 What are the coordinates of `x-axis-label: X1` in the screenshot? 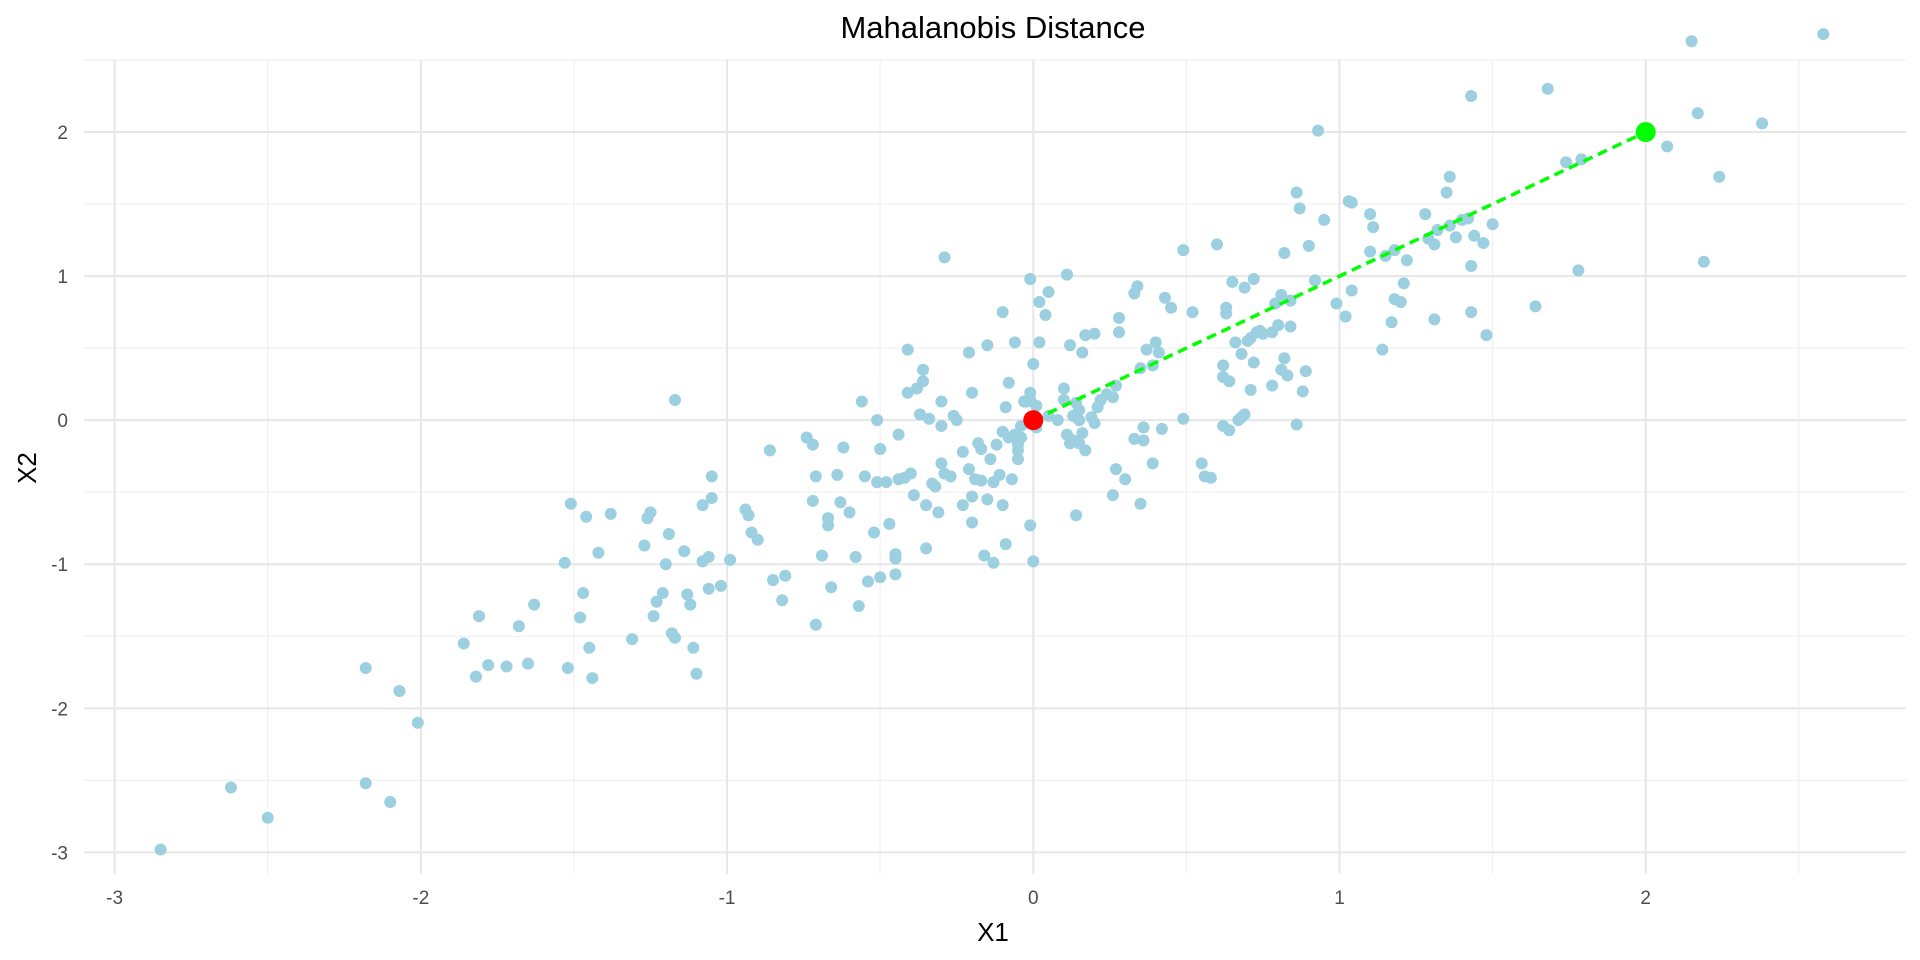 It's located at (993, 932).